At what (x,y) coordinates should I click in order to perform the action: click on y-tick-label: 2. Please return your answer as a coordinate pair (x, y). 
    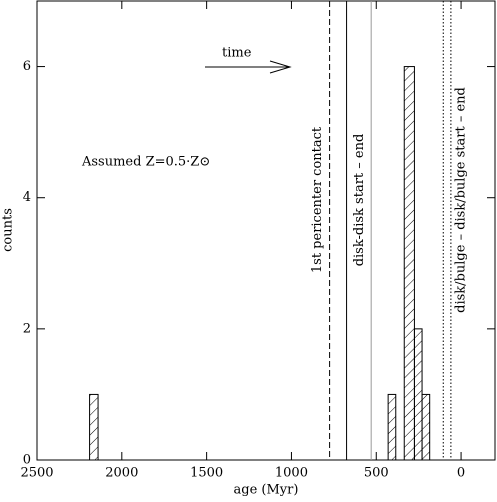
    Looking at the image, I should click on (27, 328).